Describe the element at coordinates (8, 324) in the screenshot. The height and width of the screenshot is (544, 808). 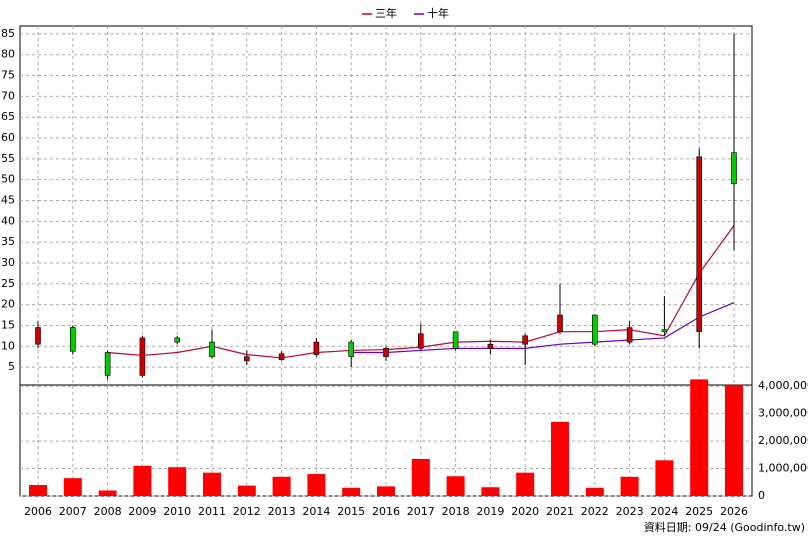
I see `y-tick-label: 15` at that location.